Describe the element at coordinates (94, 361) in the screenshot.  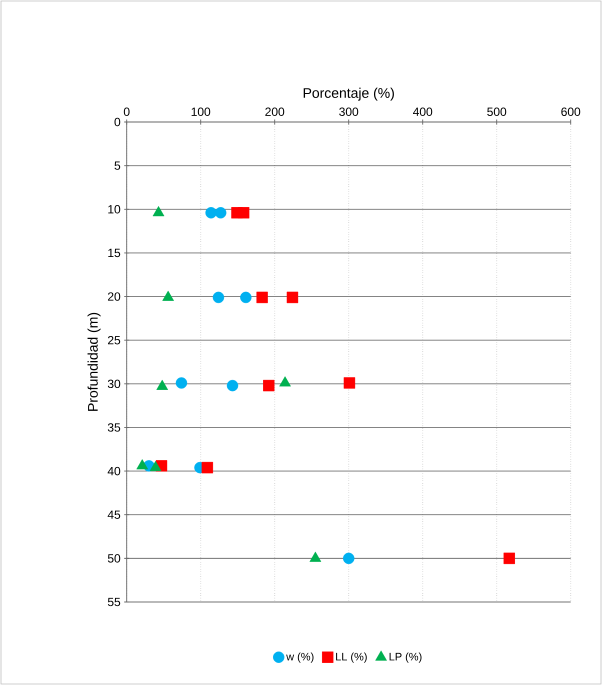
I see `y-axis-title: Profundidad (m)` at that location.